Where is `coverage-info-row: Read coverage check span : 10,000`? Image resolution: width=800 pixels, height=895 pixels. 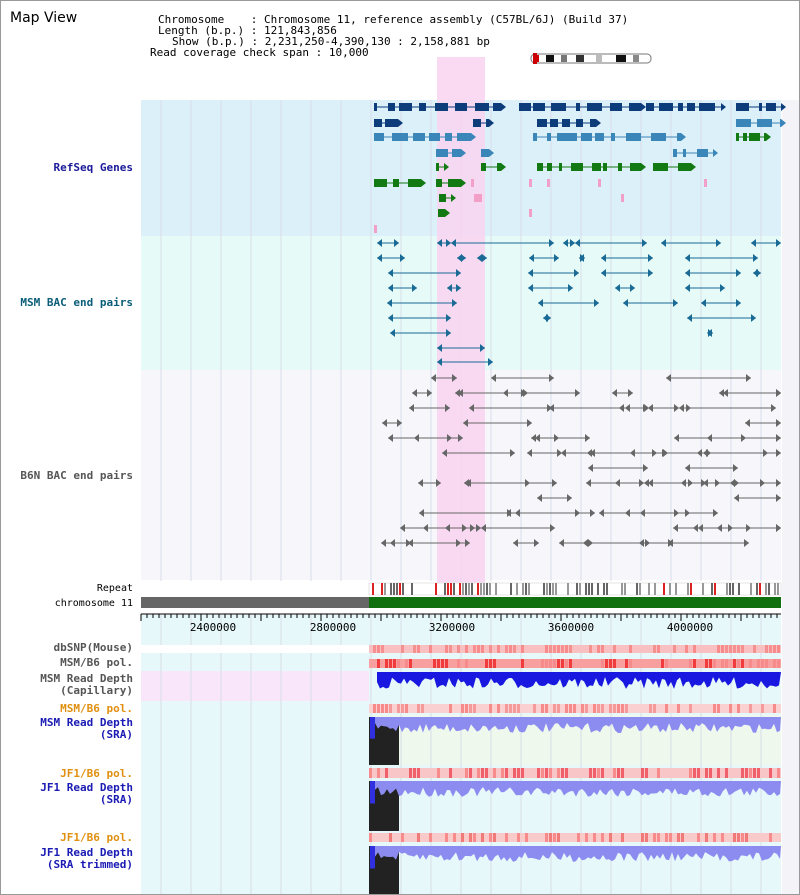
coverage-info-row: Read coverage check span : 10,000 is located at coordinates (259, 52).